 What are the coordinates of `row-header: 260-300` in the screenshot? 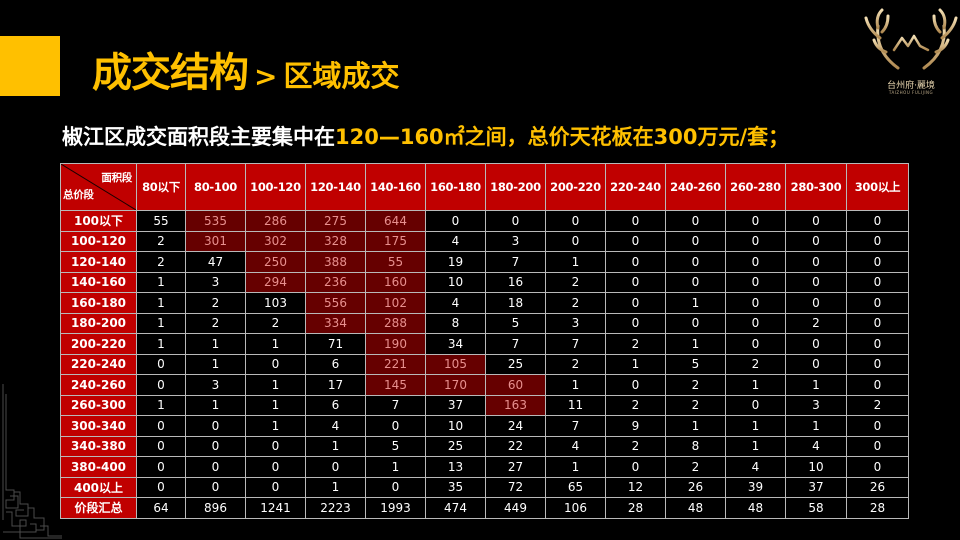 It's located at (98, 405).